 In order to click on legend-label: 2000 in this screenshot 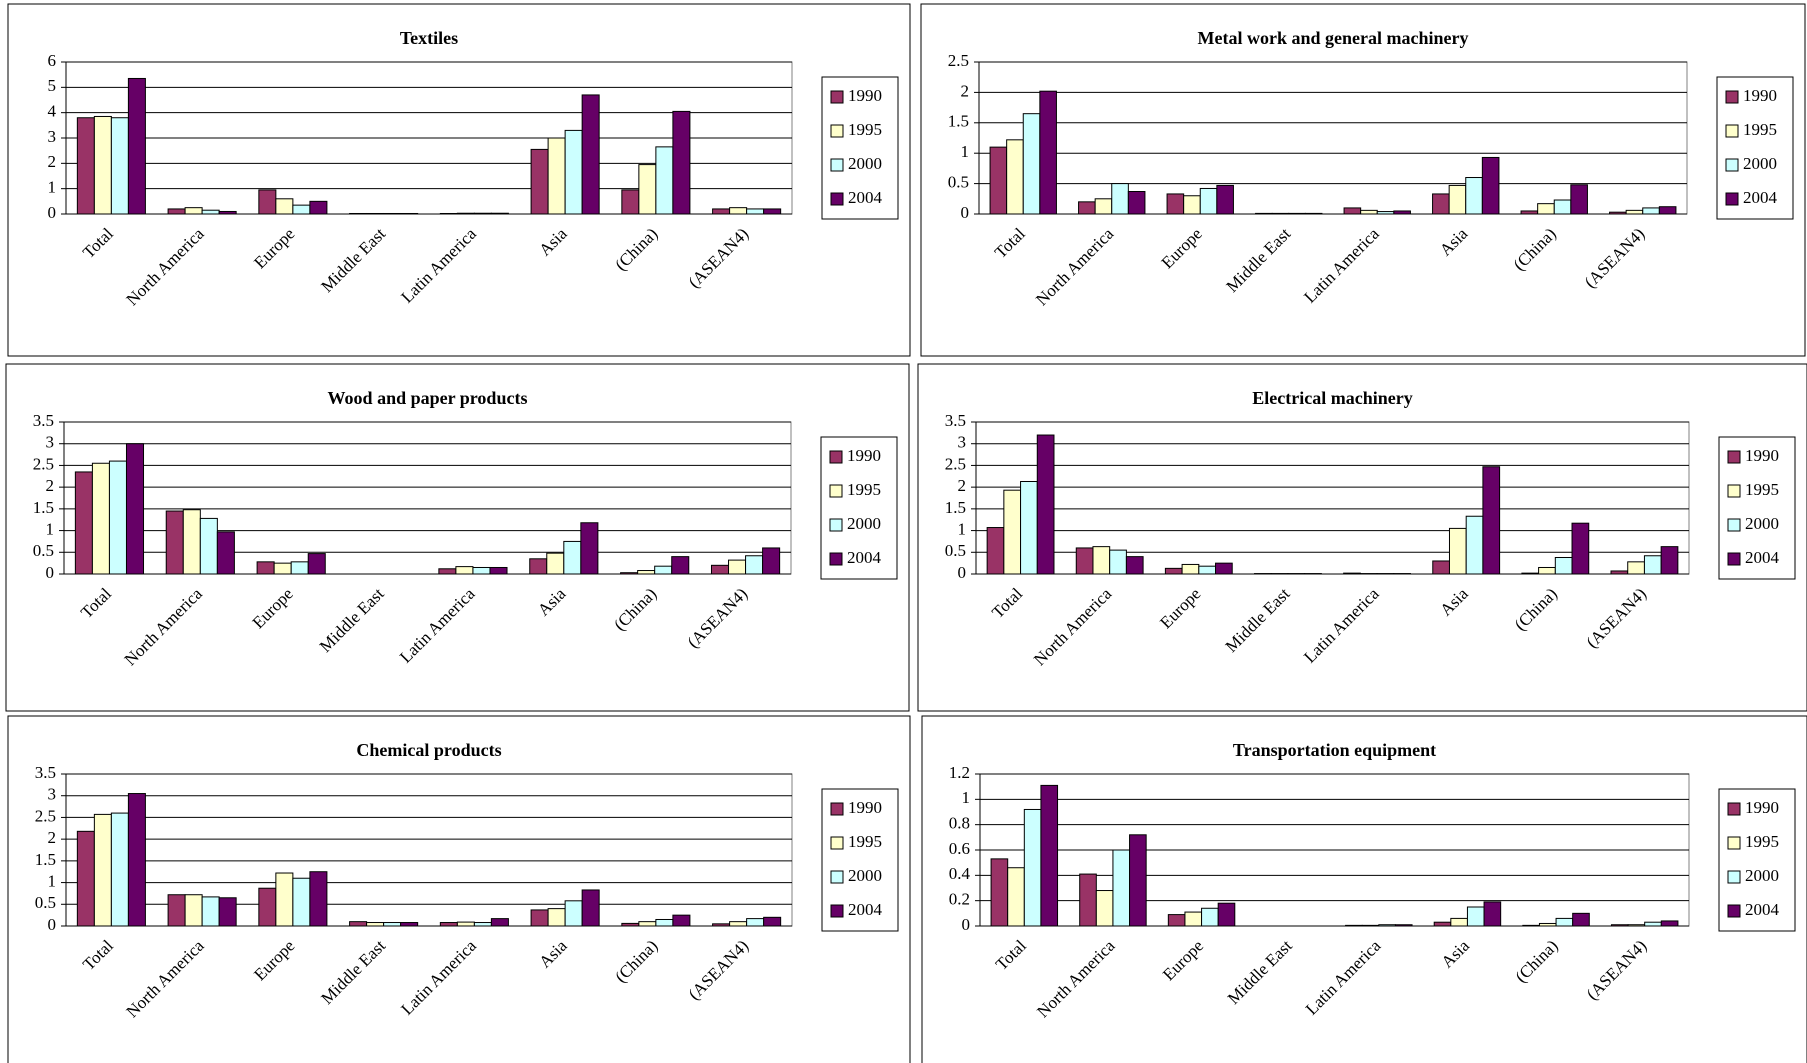, I will do `click(864, 523)`.